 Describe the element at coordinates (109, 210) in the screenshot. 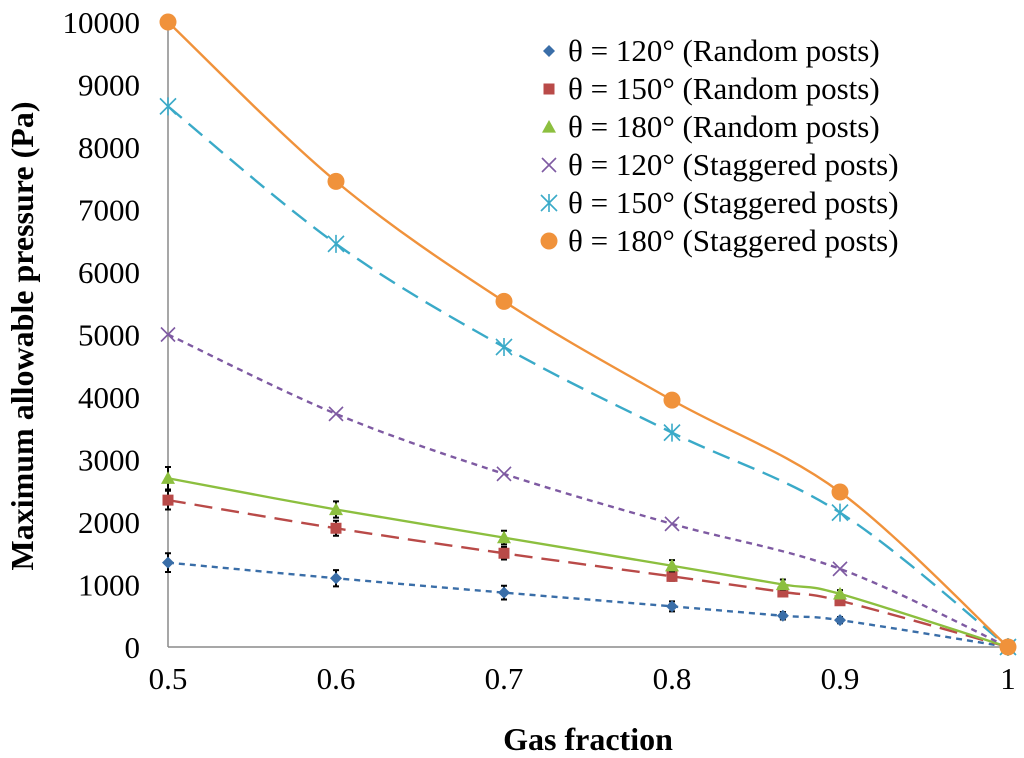

I see `y-tick-label: 7000` at that location.